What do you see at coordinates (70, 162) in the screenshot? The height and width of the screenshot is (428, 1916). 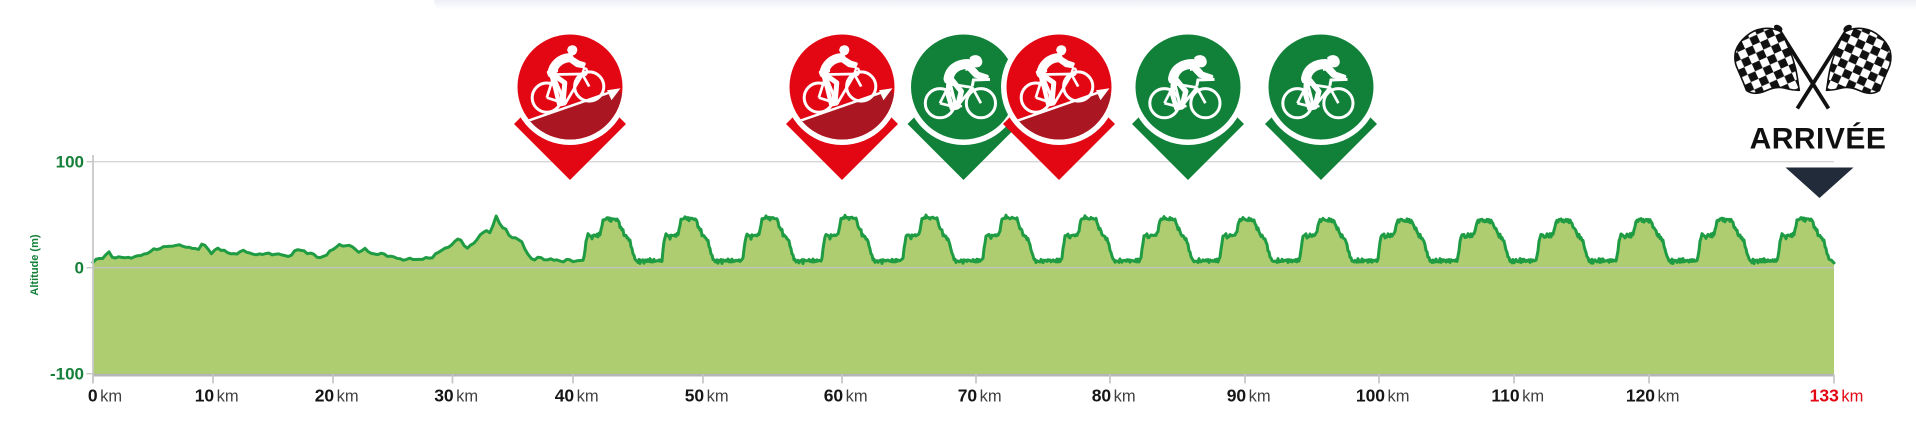 I see `svg-text: 100` at bounding box center [70, 162].